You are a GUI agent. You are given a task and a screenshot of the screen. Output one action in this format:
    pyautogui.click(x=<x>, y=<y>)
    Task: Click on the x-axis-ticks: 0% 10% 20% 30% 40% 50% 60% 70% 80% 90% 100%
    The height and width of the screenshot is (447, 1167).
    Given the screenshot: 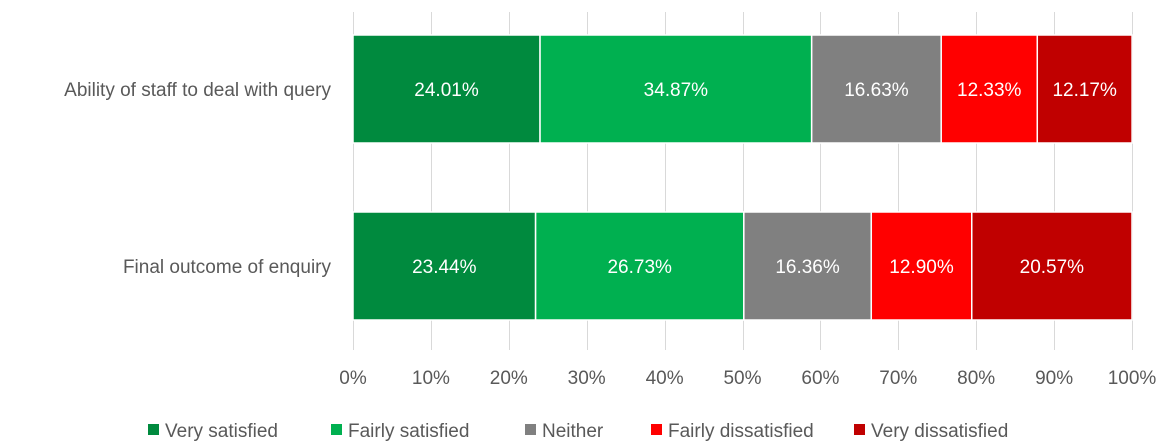 What is the action you would take?
    pyautogui.click(x=747, y=378)
    